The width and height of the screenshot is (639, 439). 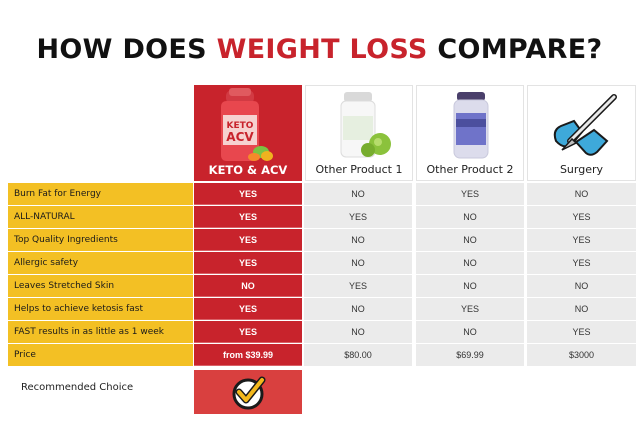 I want to click on feature-label: Burn Fat for Energy, so click(x=100, y=194).